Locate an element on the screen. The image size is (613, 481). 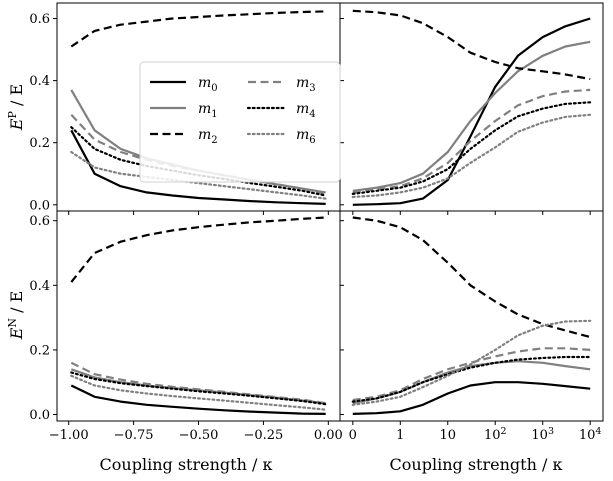
x-tick-label: −0.50 is located at coordinates (199, 435).